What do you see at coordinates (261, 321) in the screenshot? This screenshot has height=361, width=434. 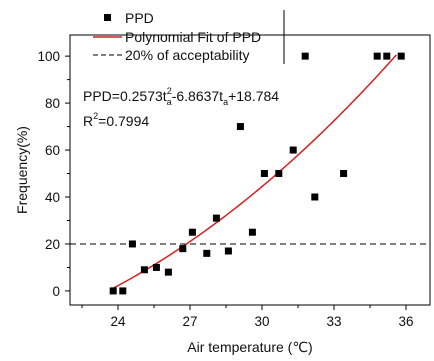 I see `x-tick-label: 30` at bounding box center [261, 321].